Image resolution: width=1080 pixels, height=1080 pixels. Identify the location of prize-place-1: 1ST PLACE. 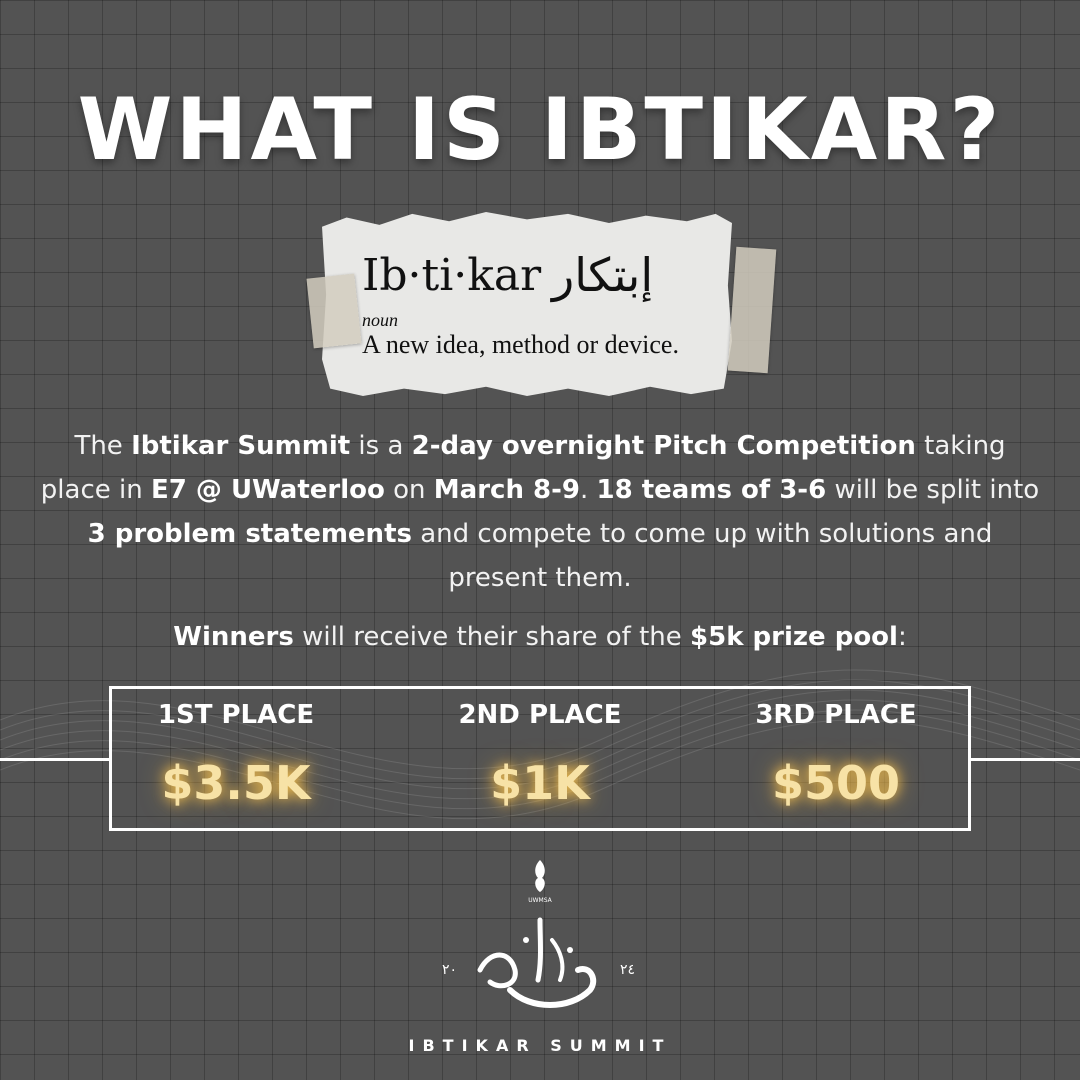
(236, 715).